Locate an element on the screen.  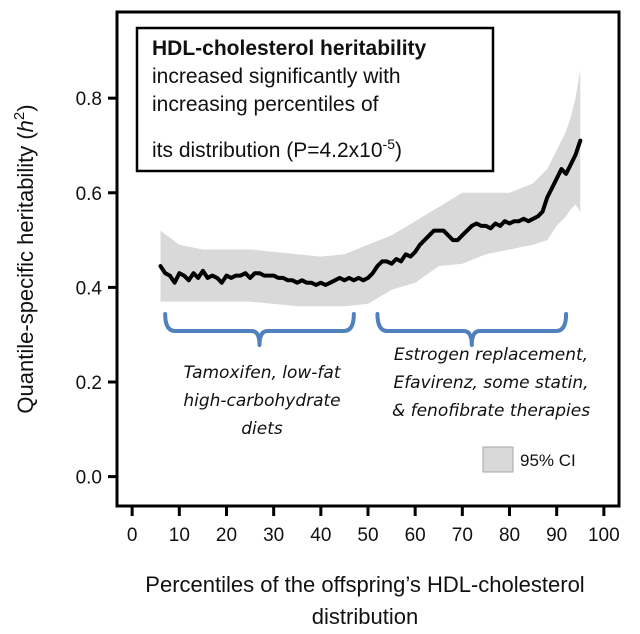
annotation-line-3: its distribution (P=4.2x10-5) is located at coordinates (277, 149).